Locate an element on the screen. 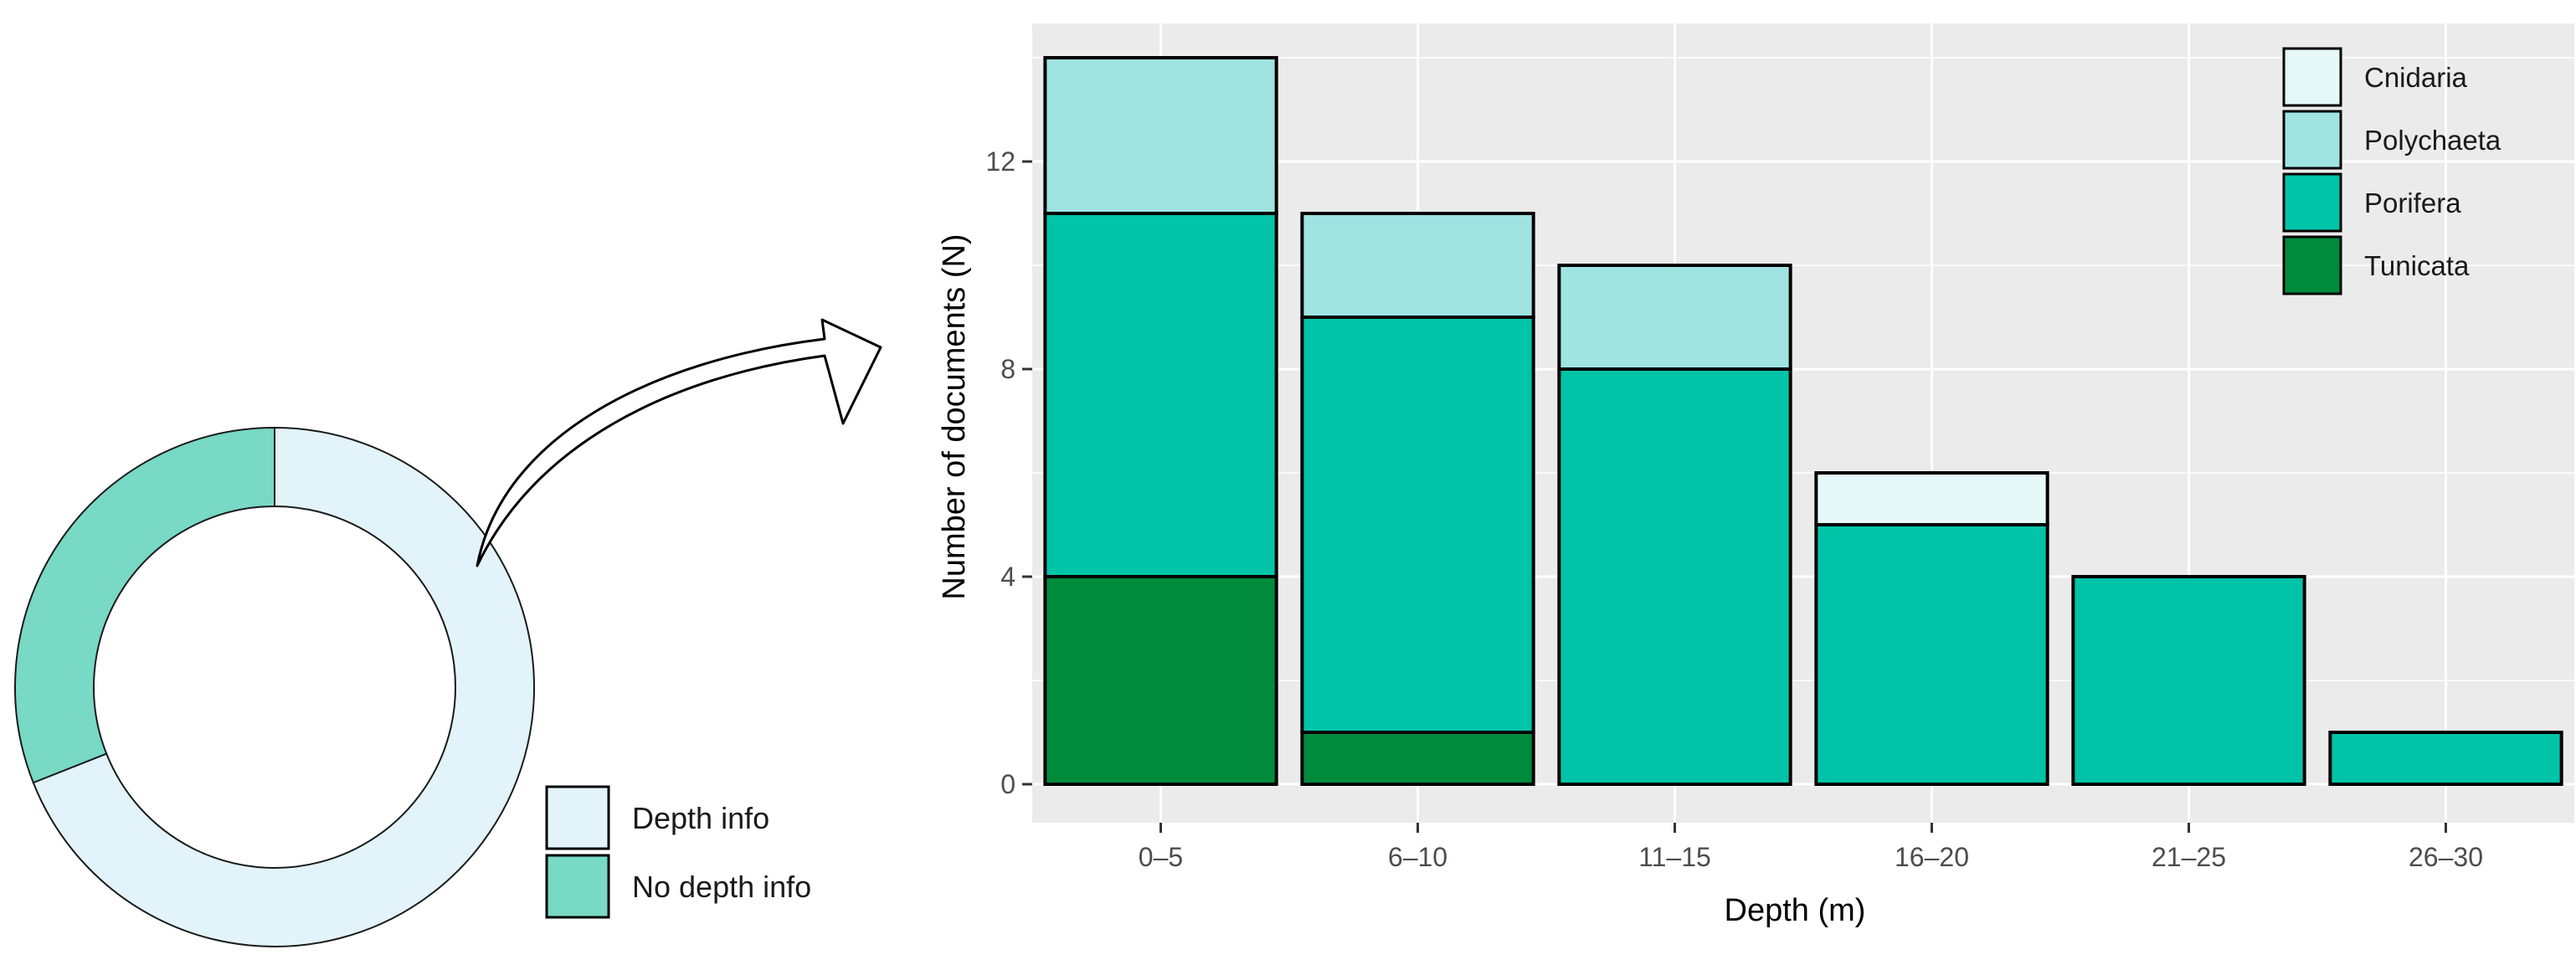 The width and height of the screenshot is (2576, 965). x-axis-title: Depth (m) is located at coordinates (1795, 910).